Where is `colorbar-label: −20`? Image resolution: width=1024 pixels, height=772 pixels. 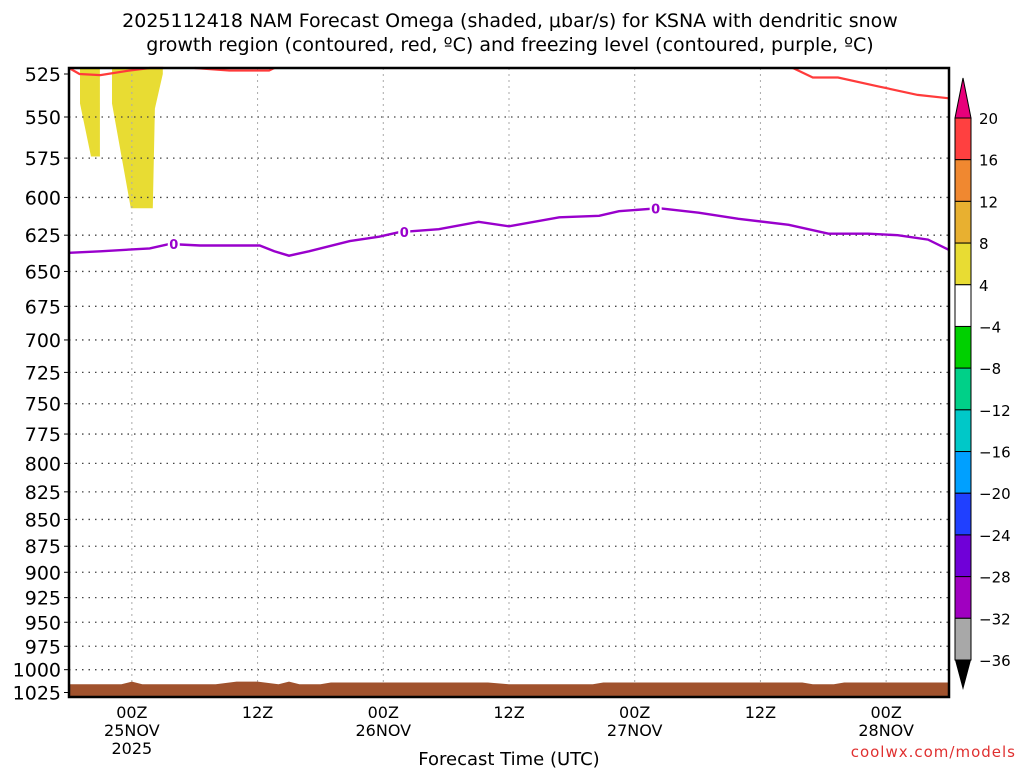
colorbar-label: −20 is located at coordinates (995, 494).